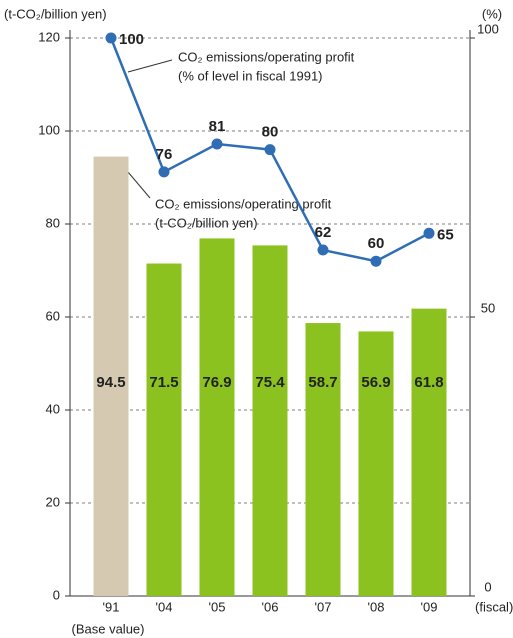 The width and height of the screenshot is (513, 638). What do you see at coordinates (49, 129) in the screenshot?
I see `y-tick-label: 100` at bounding box center [49, 129].